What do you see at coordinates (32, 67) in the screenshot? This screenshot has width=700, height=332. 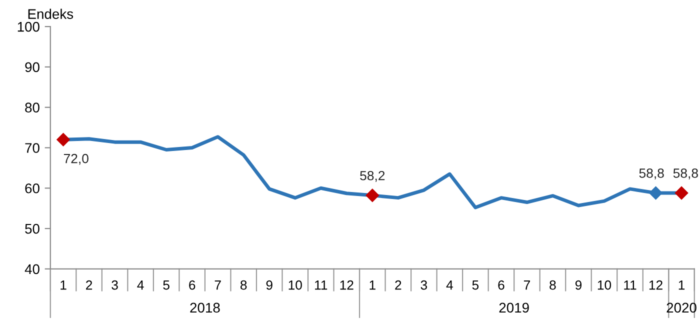 I see `y-tick-label: 90` at bounding box center [32, 67].